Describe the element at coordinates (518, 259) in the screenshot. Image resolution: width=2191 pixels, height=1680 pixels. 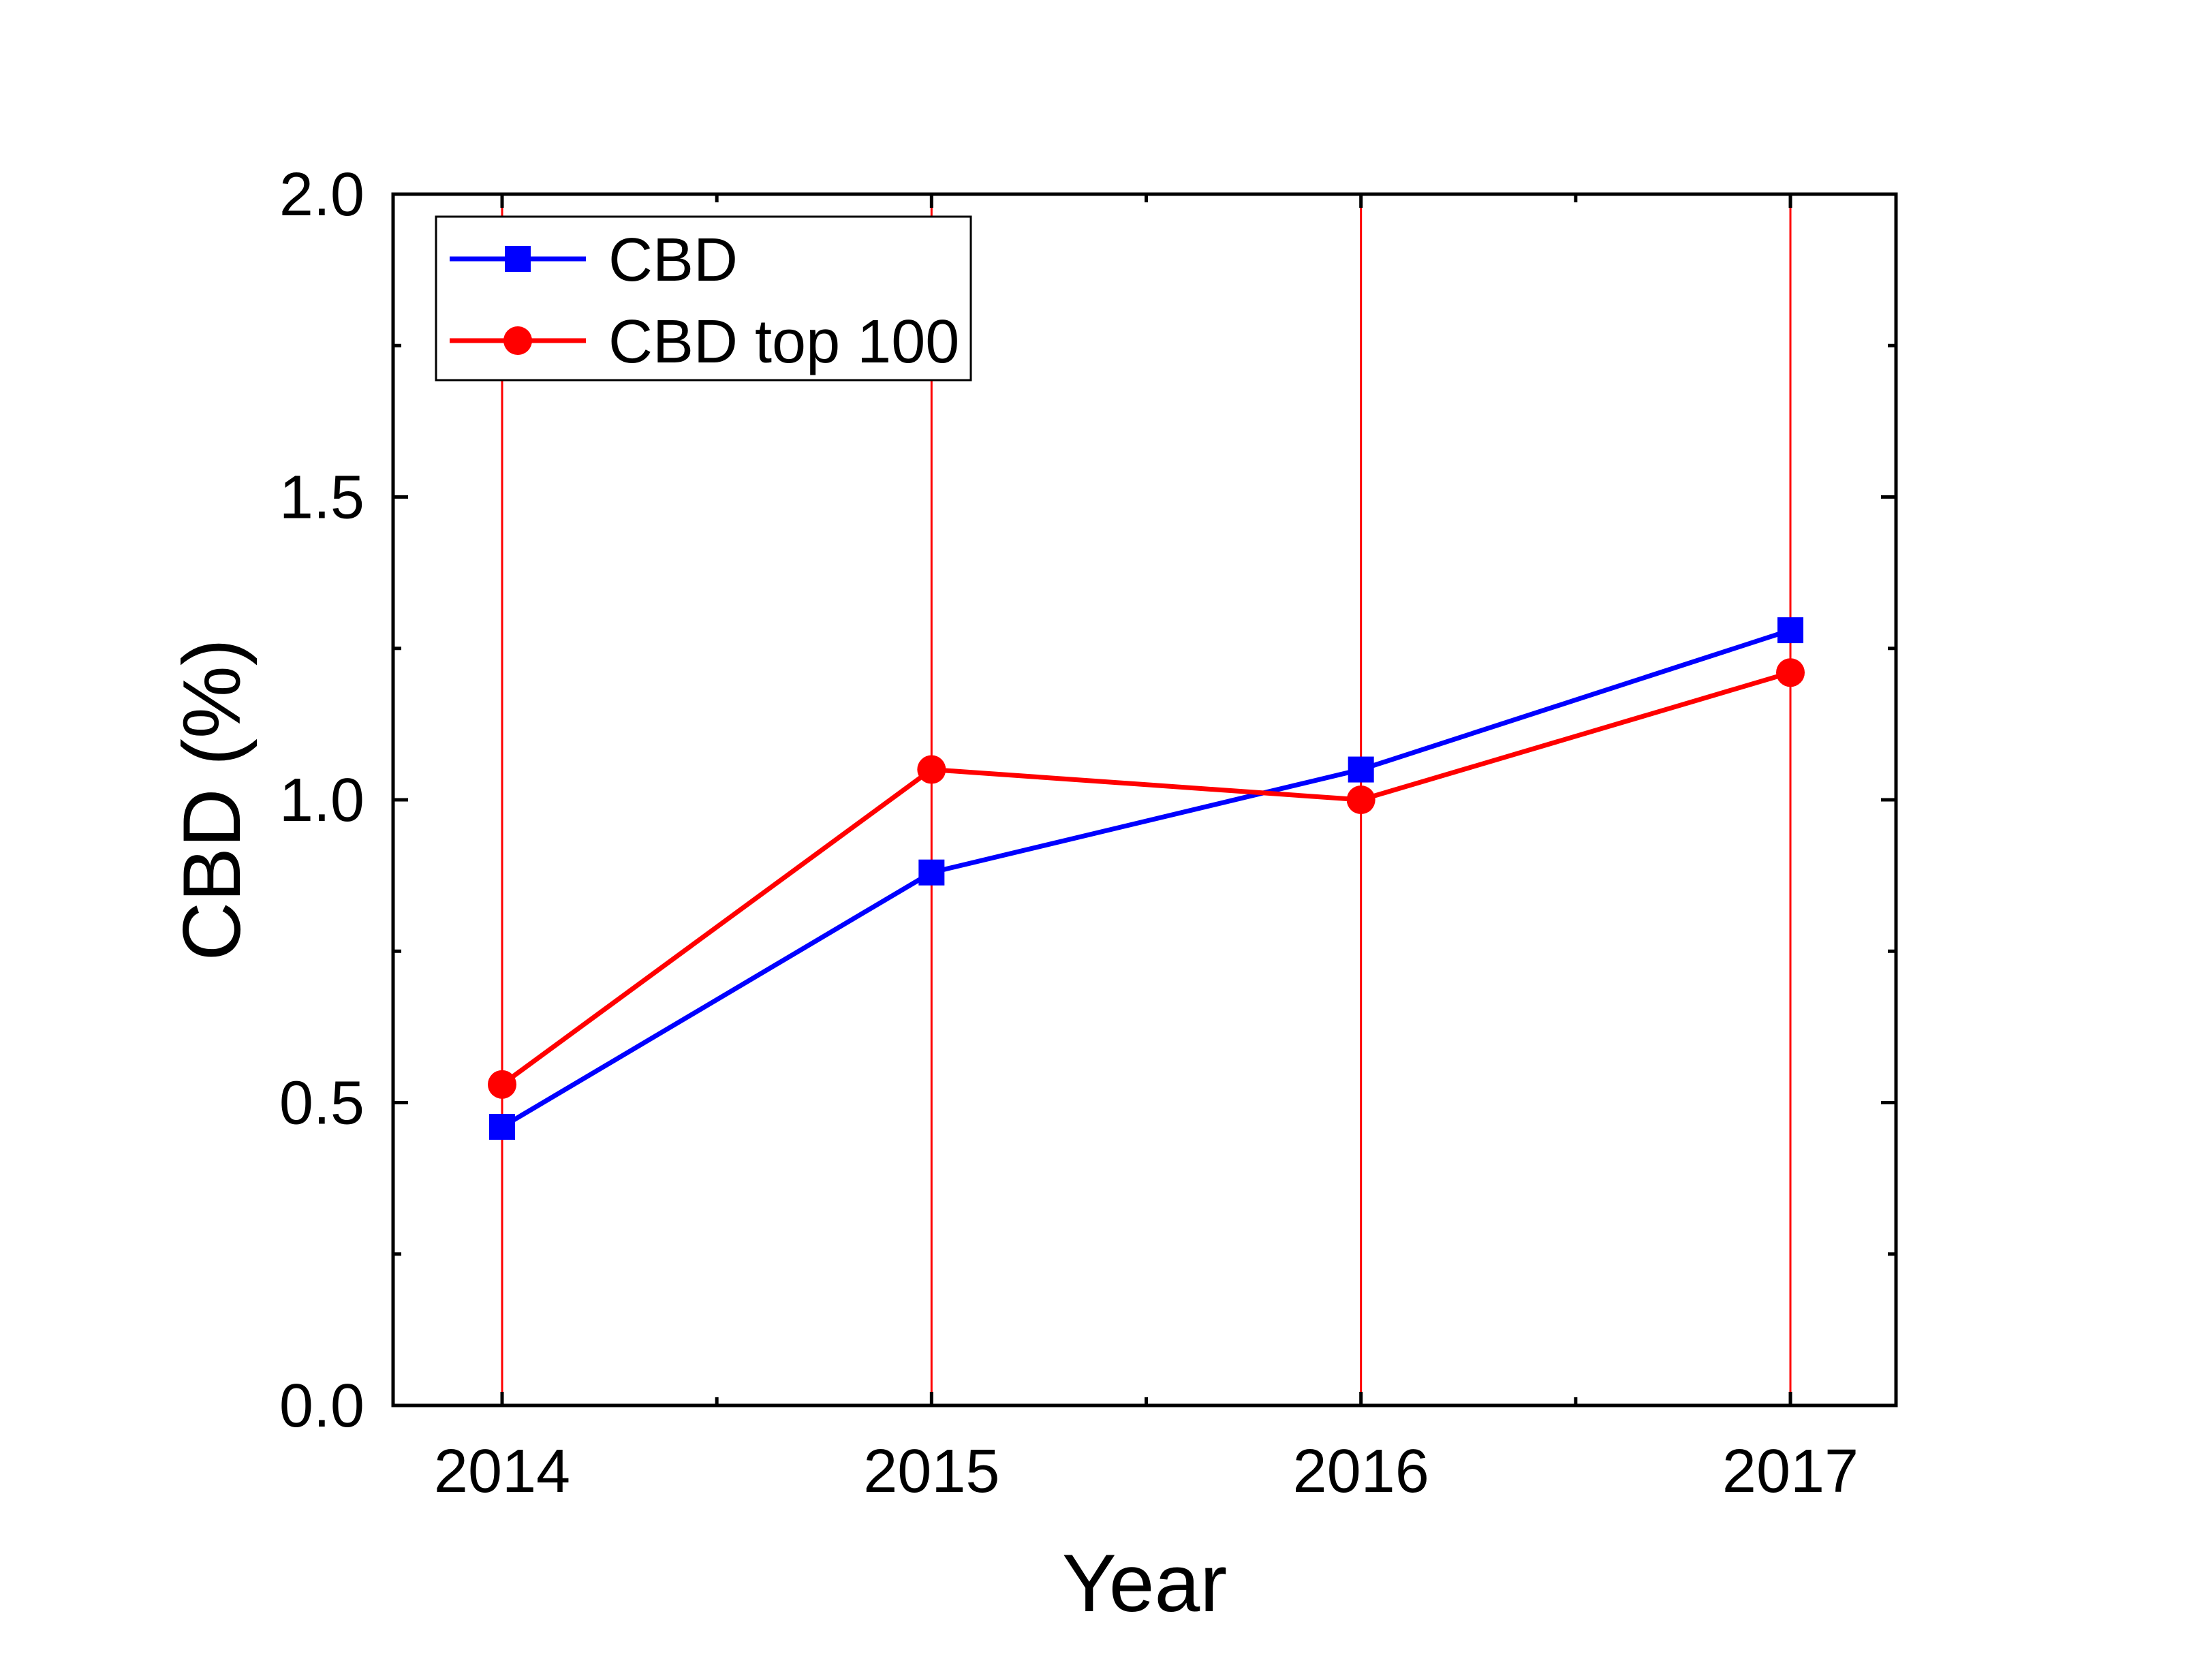
I see `legend-marker-square` at that location.